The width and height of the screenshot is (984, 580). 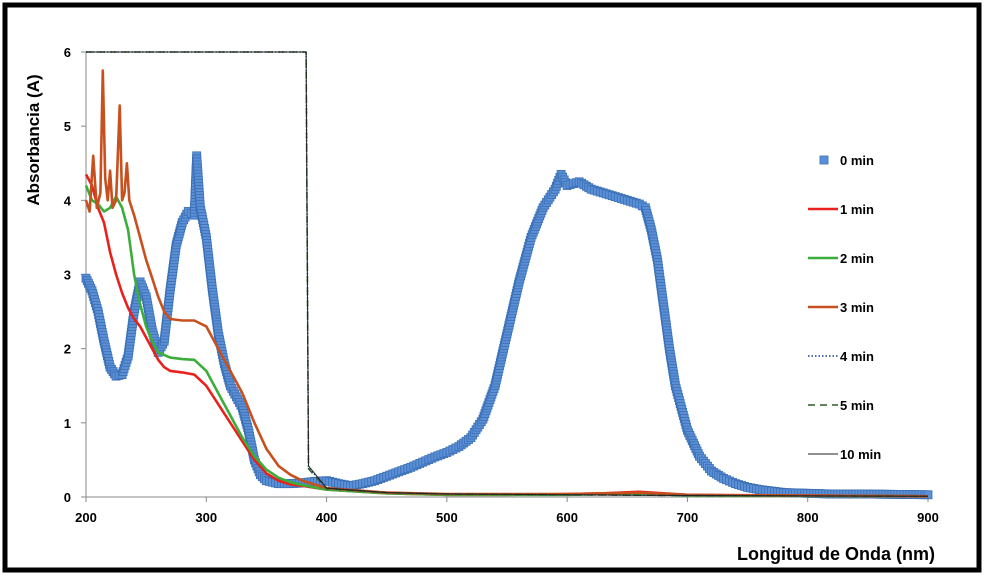 What do you see at coordinates (67, 423) in the screenshot?
I see `y-tick-label: 1` at bounding box center [67, 423].